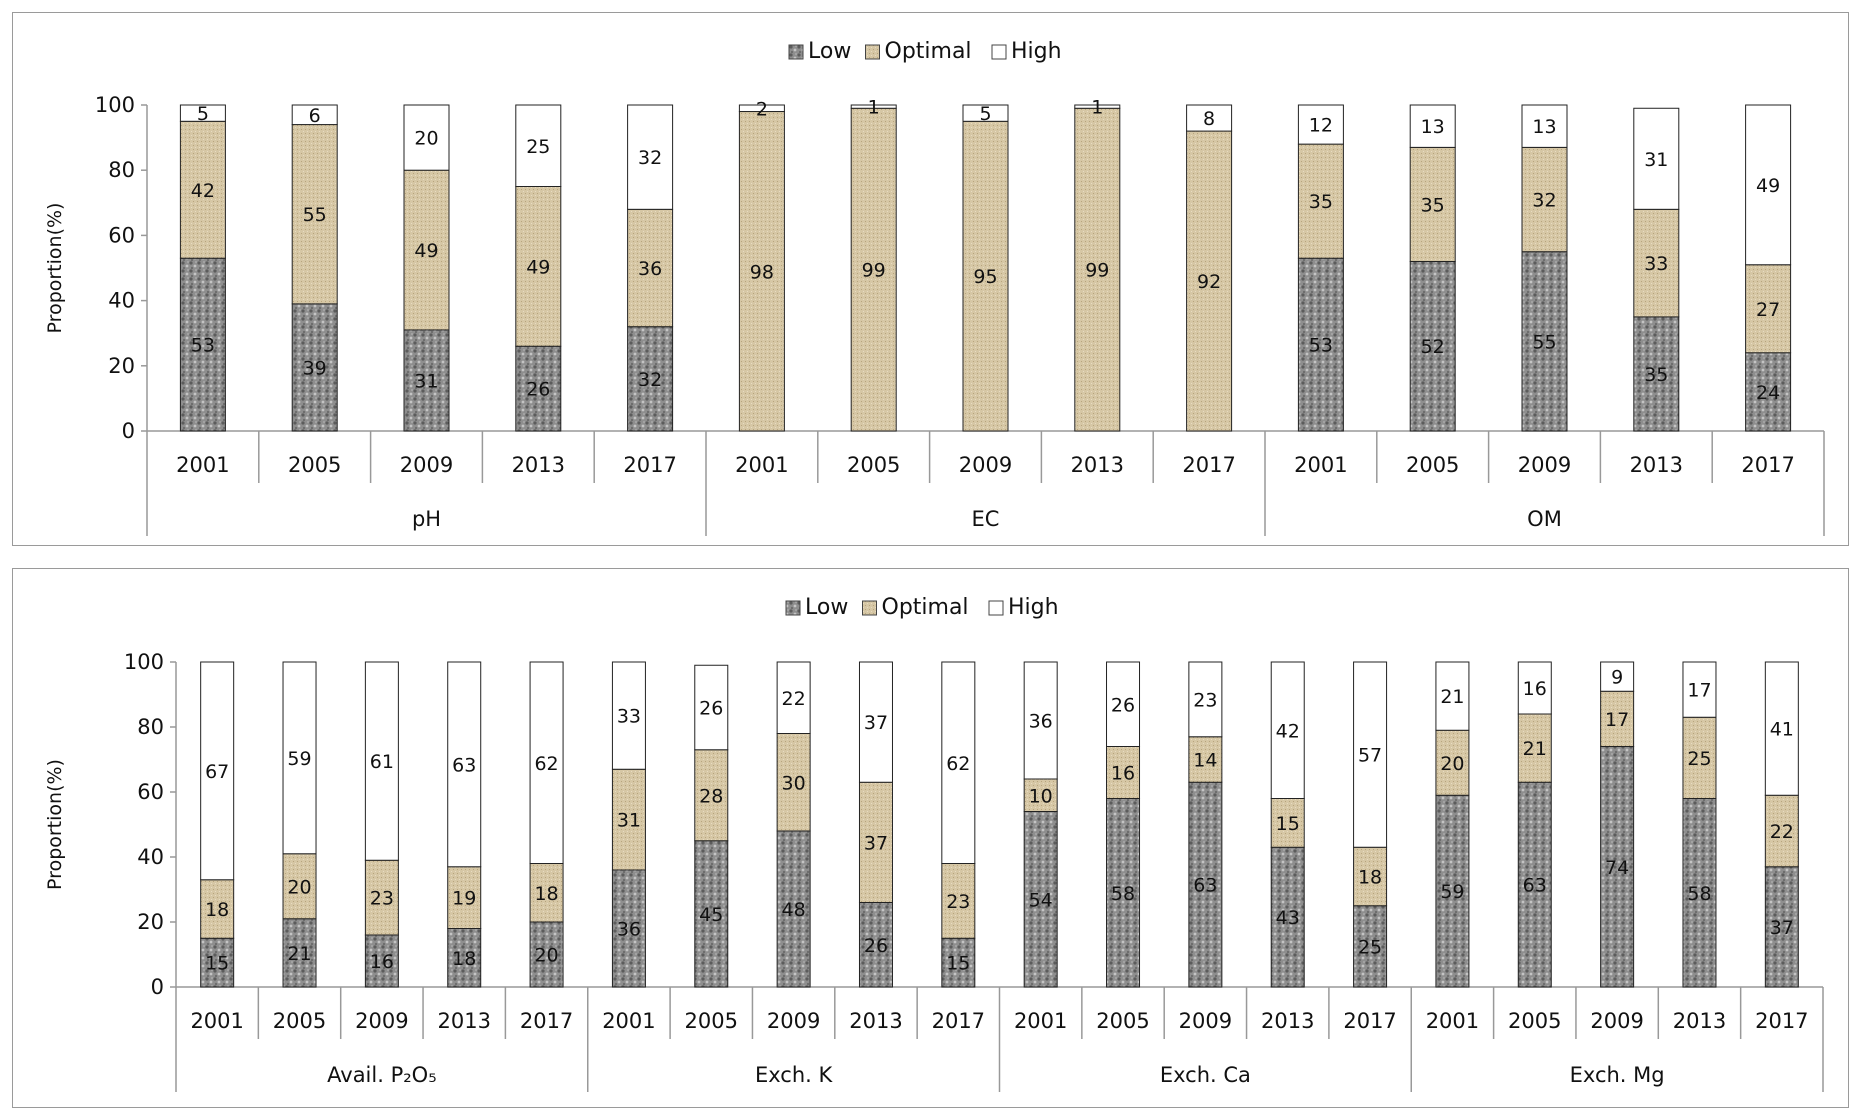 This screenshot has width=1861, height=1120. Describe the element at coordinates (315, 116) in the screenshot. I see `data-label-high: 6` at that location.